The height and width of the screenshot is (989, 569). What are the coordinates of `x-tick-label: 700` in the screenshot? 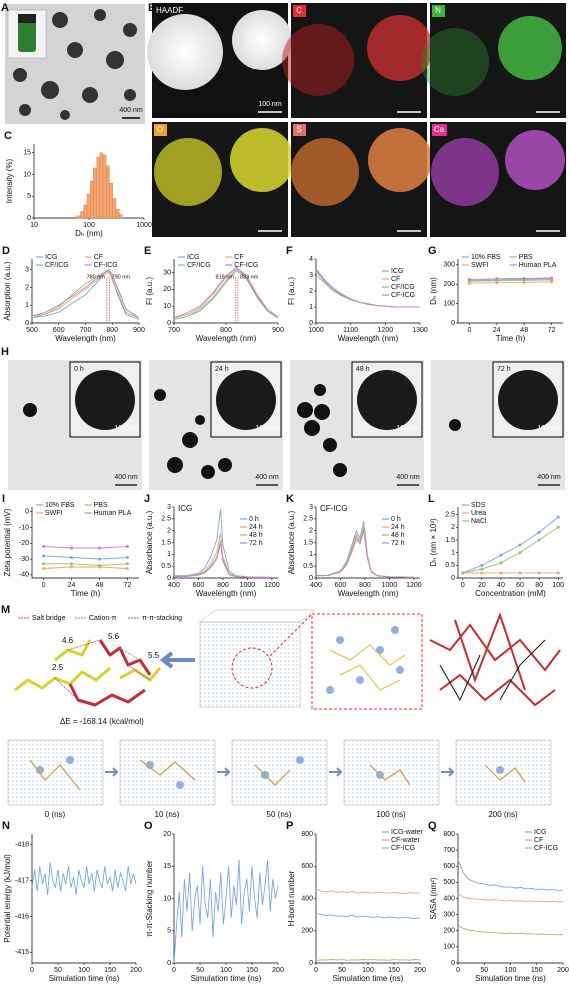 It's located at (174, 330).